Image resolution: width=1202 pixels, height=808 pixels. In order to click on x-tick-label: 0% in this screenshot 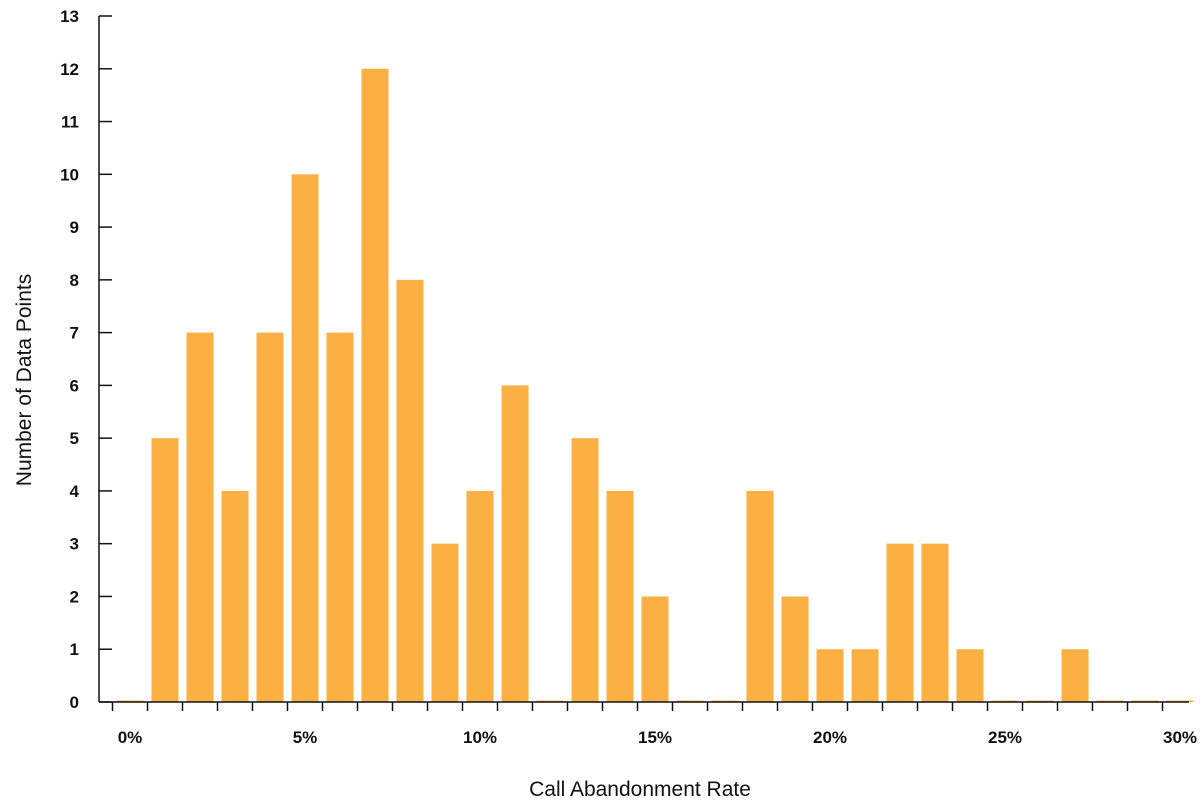, I will do `click(130, 737)`.